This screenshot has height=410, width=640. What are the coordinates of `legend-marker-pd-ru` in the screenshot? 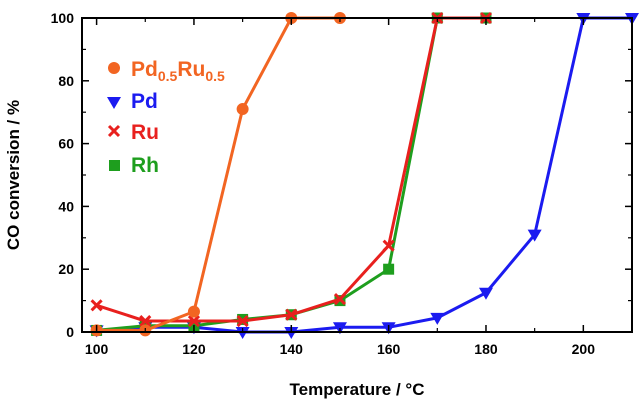 It's located at (114, 68).